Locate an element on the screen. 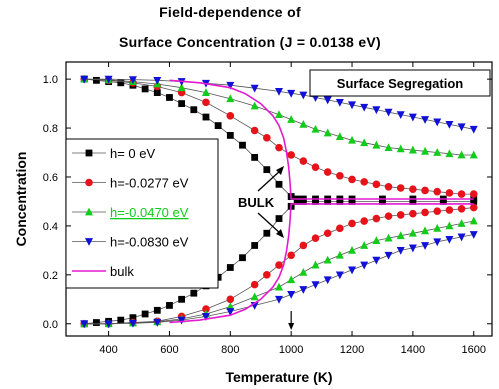  legend-label: h=-0.0277 eV is located at coordinates (149, 183).